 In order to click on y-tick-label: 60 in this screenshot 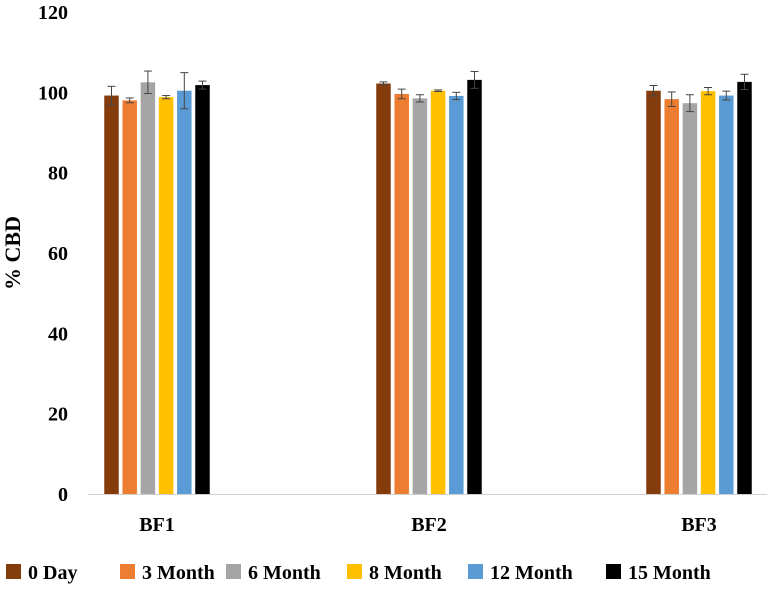, I will do `click(58, 254)`.